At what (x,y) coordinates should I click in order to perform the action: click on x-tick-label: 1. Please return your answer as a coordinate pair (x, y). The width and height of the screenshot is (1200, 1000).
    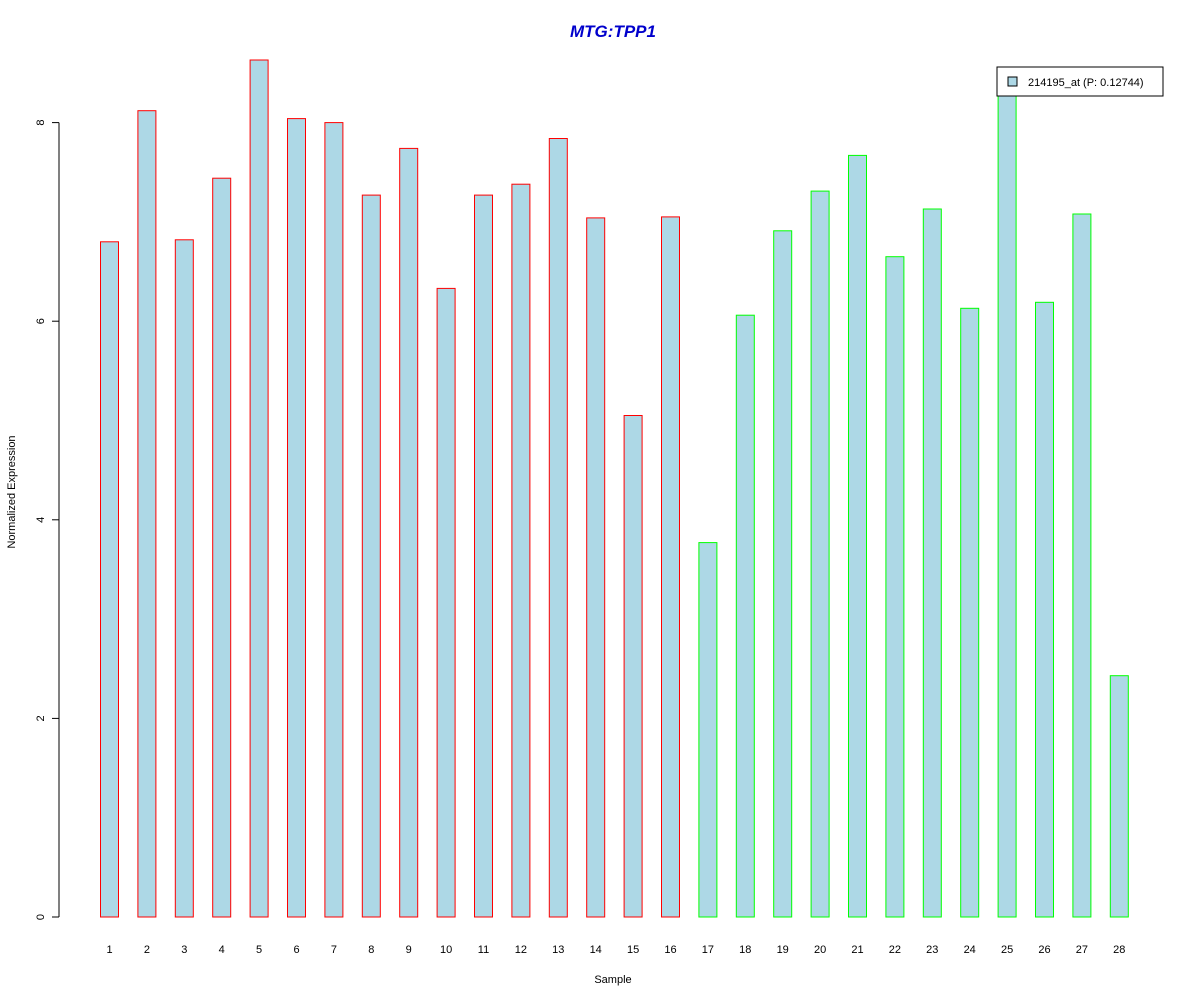
    Looking at the image, I should click on (109, 950).